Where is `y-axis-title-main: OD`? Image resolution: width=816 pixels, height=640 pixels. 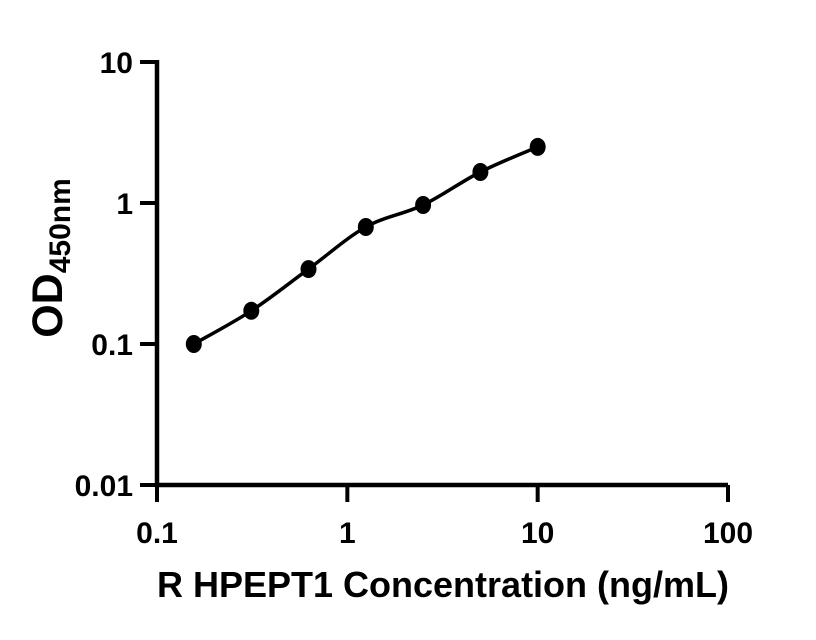
y-axis-title-main: OD is located at coordinates (48, 305).